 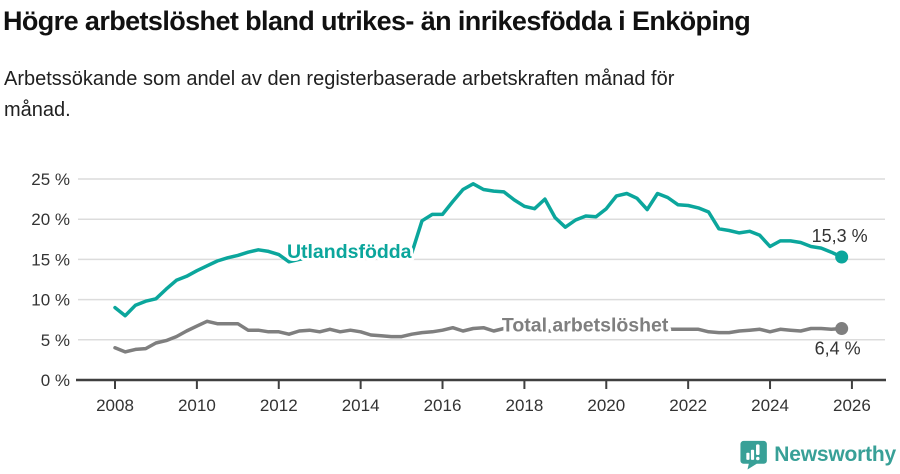 I want to click on total-line, so click(x=478, y=336).